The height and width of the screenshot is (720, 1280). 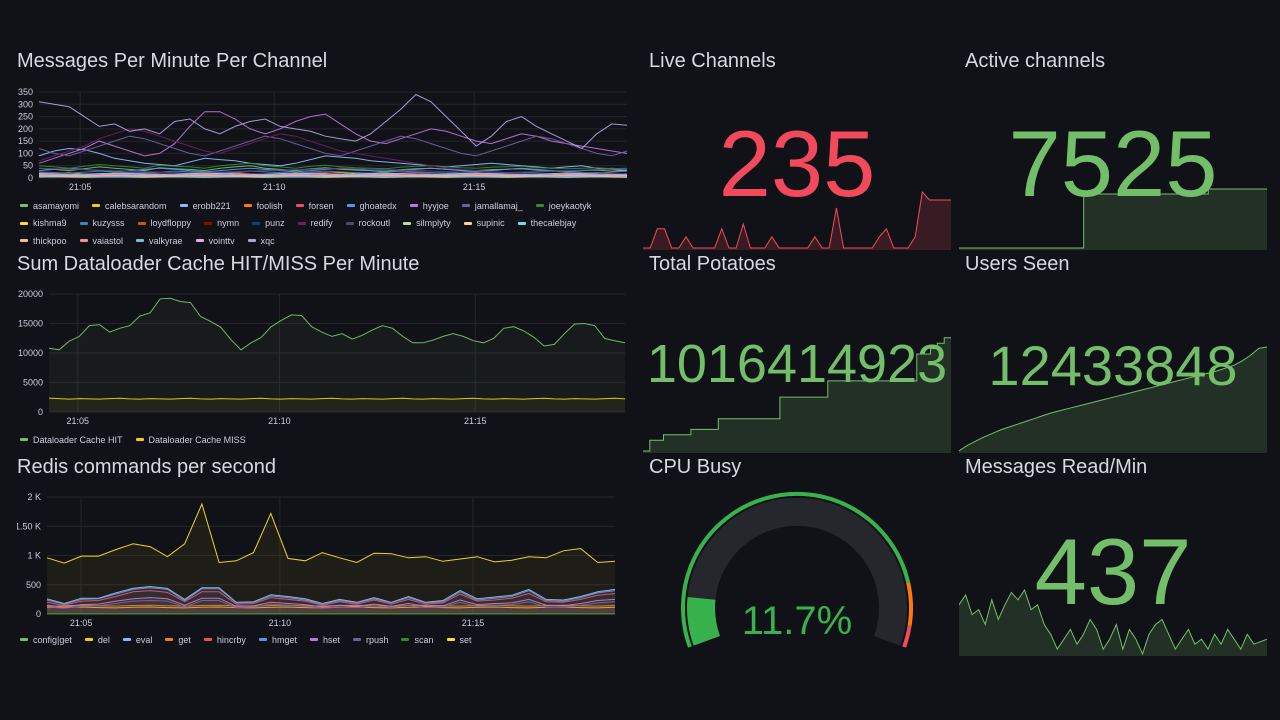 I want to click on messages-read-panel: Messages Read/Min 437, so click(x=1113, y=556).